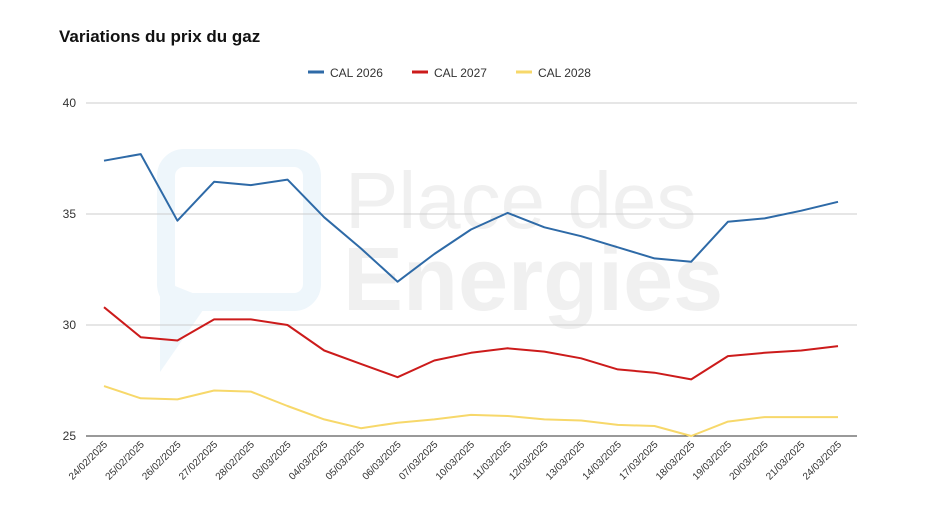 Image resolution: width=936 pixels, height=526 pixels. I want to click on watermark-logo, so click(239, 230).